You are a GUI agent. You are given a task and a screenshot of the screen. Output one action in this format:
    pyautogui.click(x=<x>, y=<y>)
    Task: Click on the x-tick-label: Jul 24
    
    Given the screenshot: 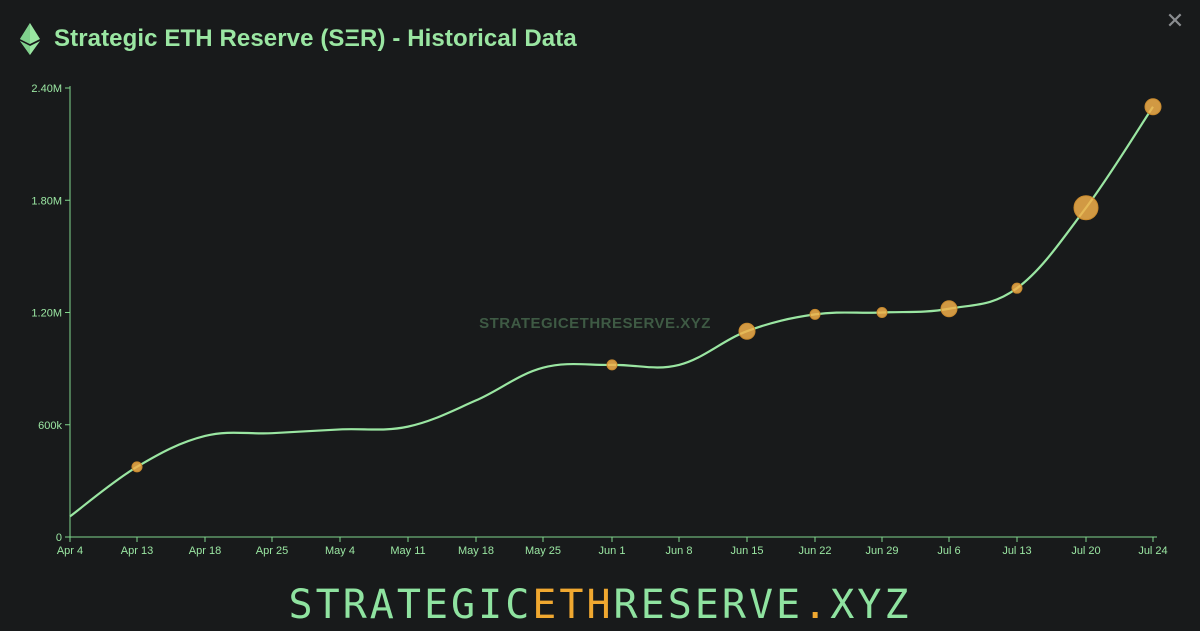 What is the action you would take?
    pyautogui.click(x=1152, y=551)
    